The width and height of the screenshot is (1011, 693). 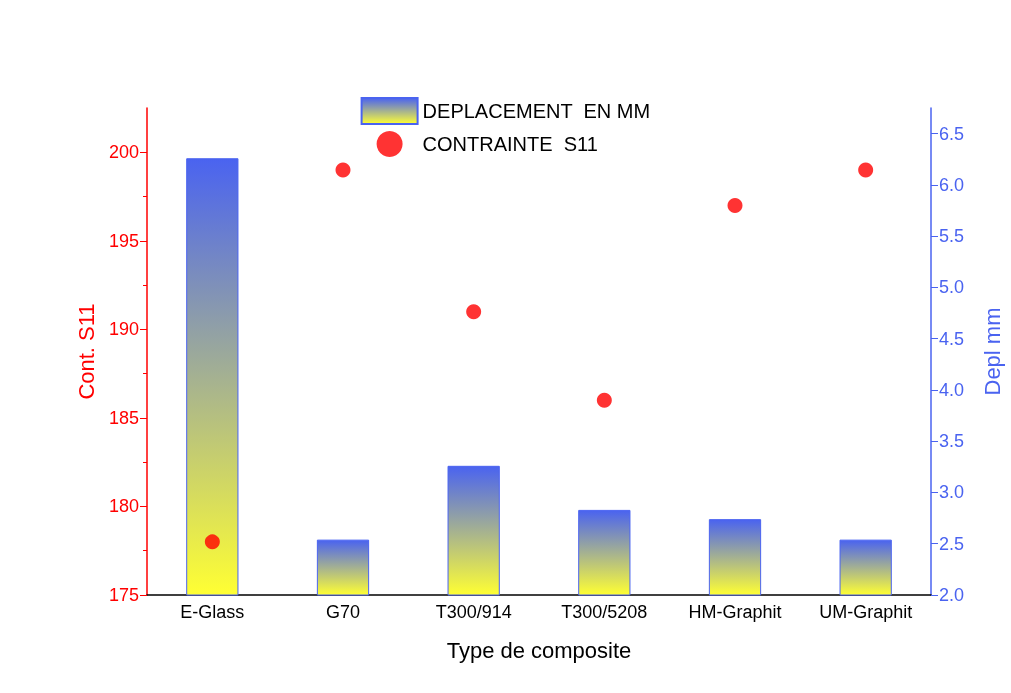 What do you see at coordinates (123, 329) in the screenshot?
I see `y-tick-label: 190` at bounding box center [123, 329].